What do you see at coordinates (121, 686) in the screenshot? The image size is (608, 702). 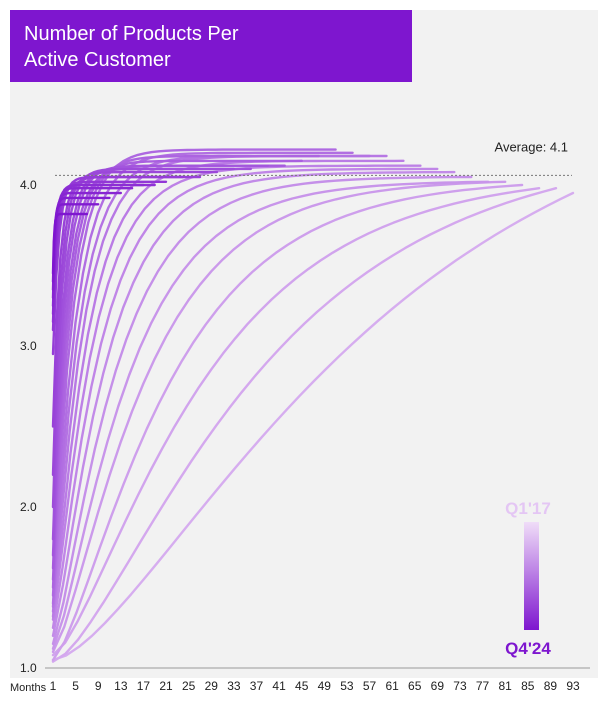 I see `x-tick-label: 13` at bounding box center [121, 686].